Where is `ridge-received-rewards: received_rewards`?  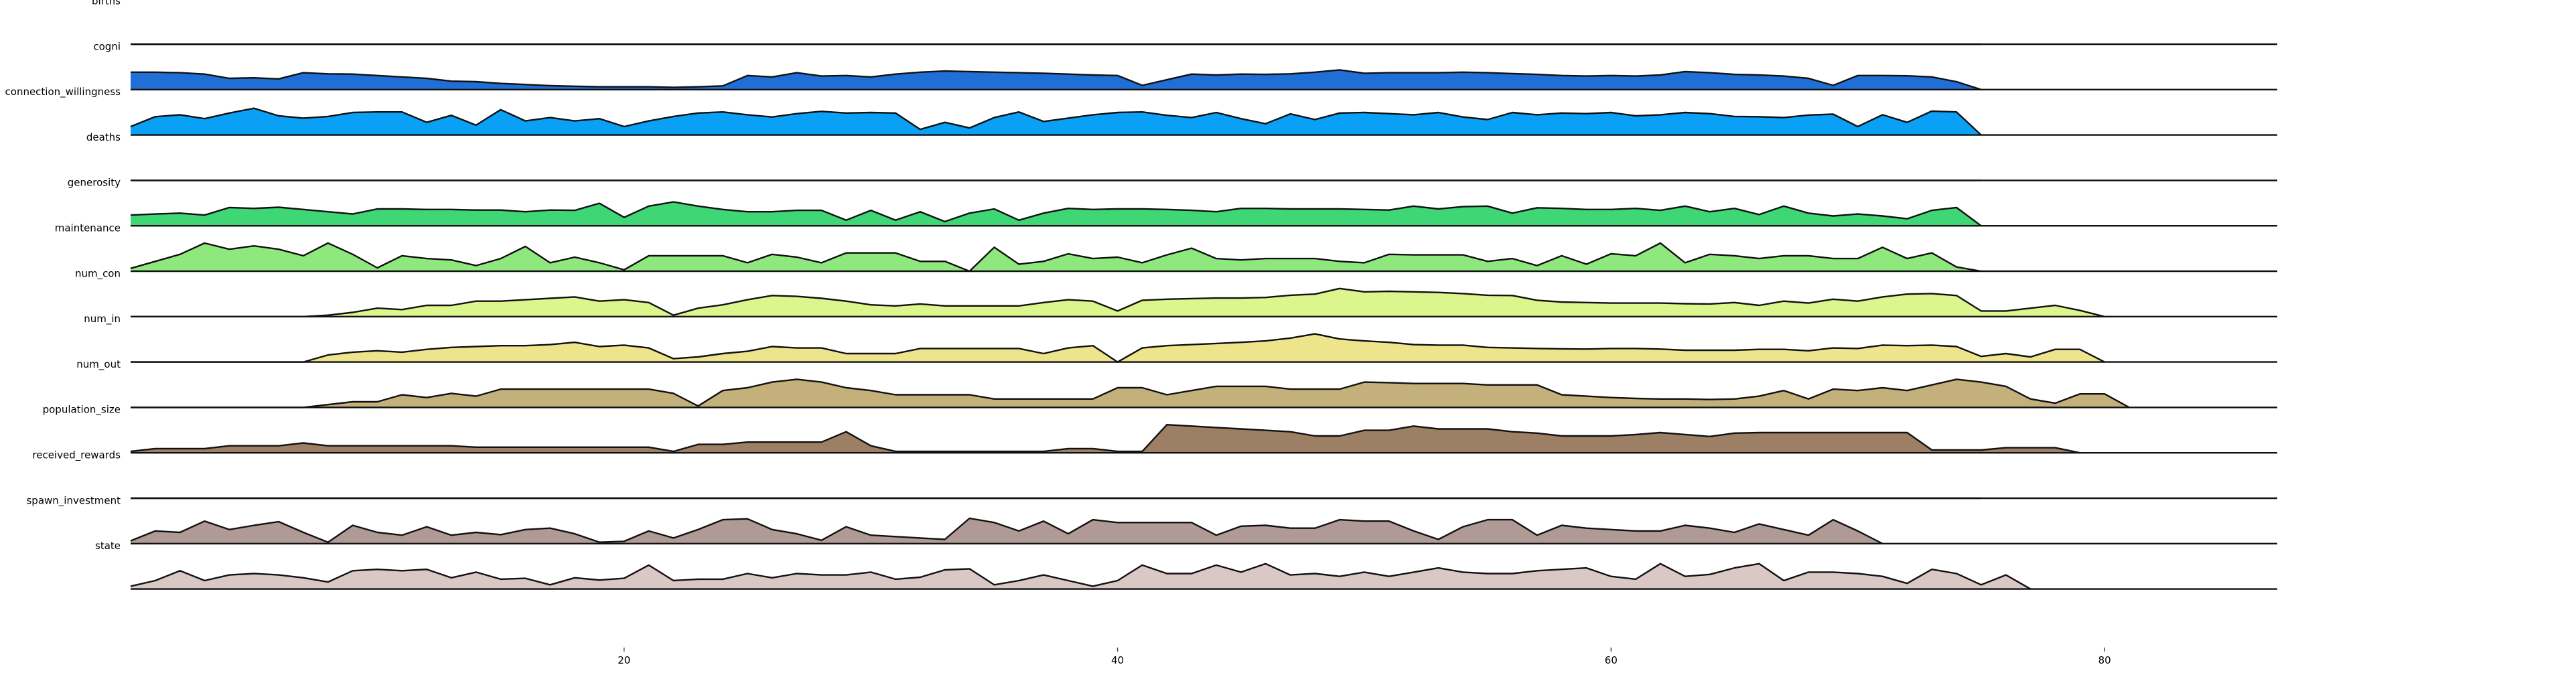
ridge-received-rewards: received_rewards is located at coordinates (1154, 474).